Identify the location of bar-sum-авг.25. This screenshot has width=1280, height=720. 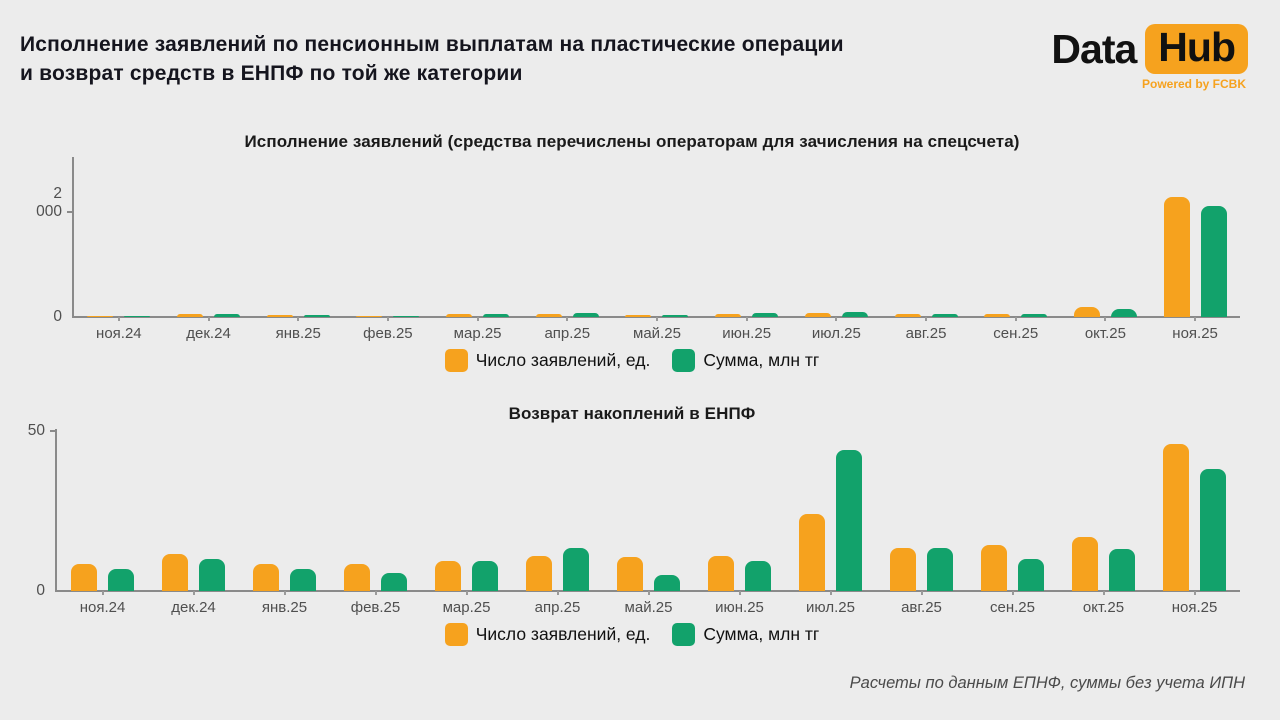
(940, 569).